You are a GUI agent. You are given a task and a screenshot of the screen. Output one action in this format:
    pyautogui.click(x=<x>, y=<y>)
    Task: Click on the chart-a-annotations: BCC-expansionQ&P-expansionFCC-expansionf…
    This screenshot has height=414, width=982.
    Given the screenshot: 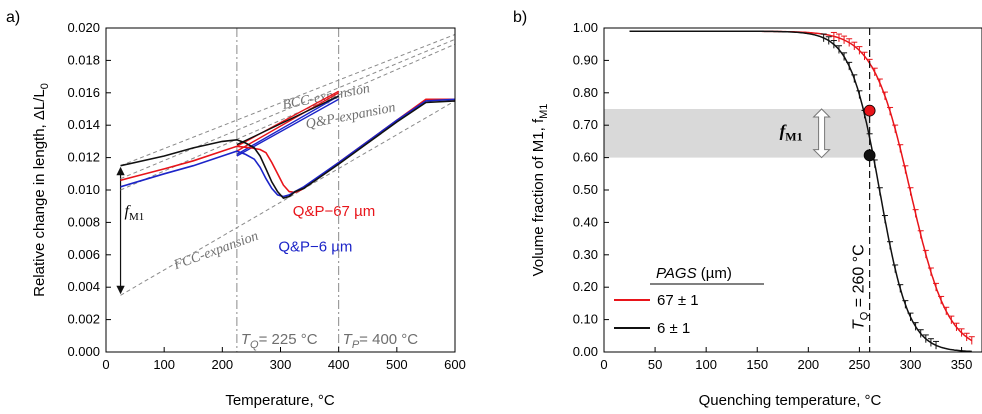 What is the action you would take?
    pyautogui.click(x=256, y=188)
    